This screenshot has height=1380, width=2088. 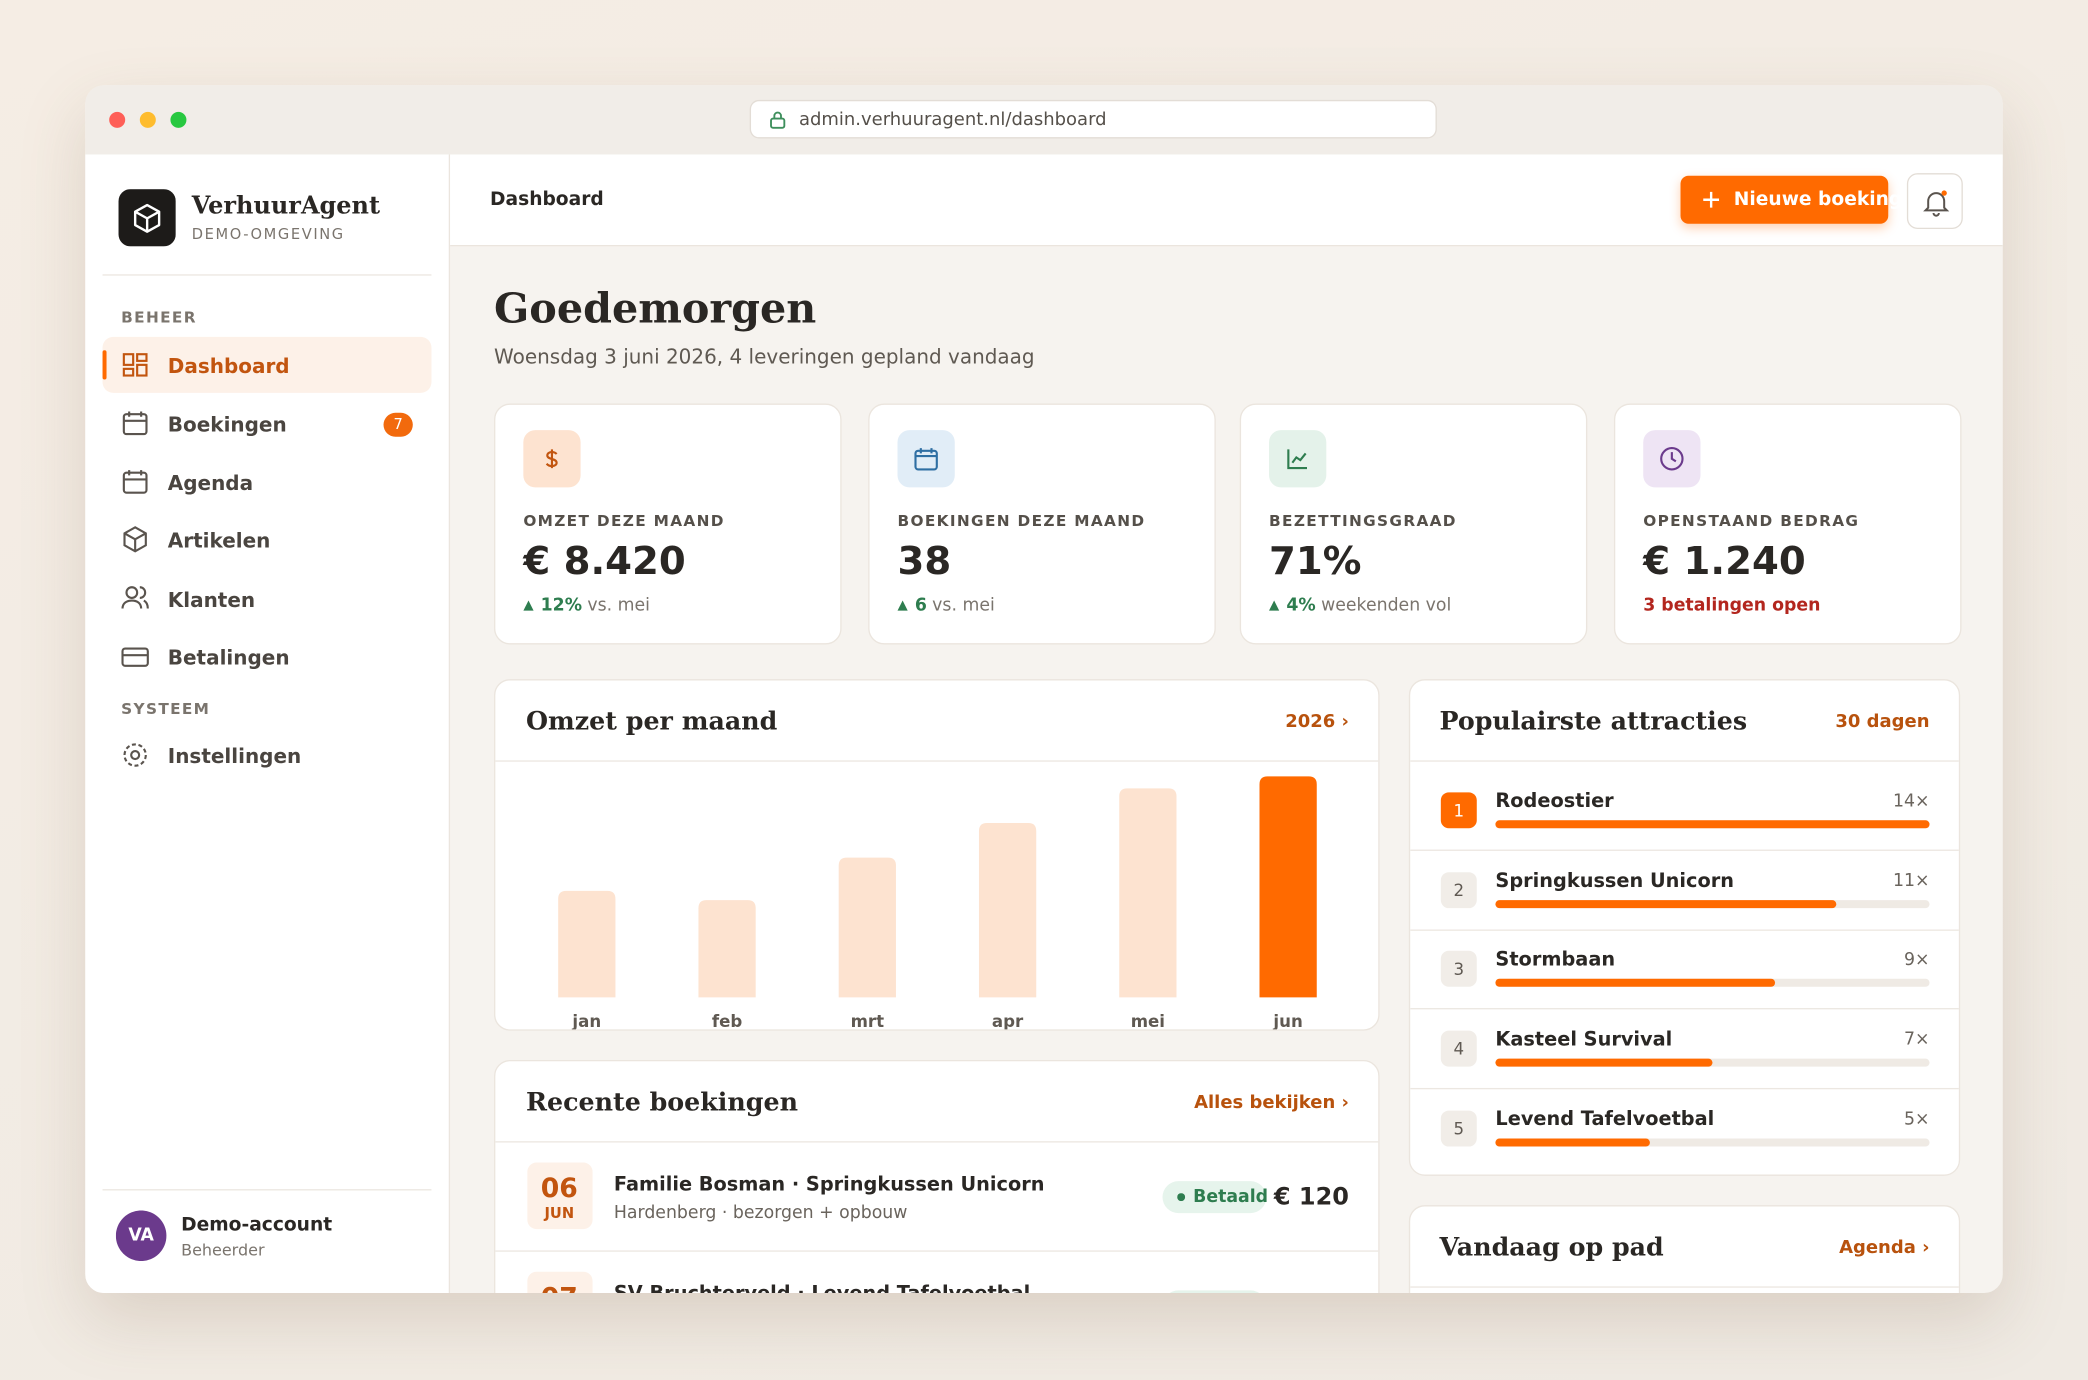 I want to click on active-item, so click(x=267, y=364).